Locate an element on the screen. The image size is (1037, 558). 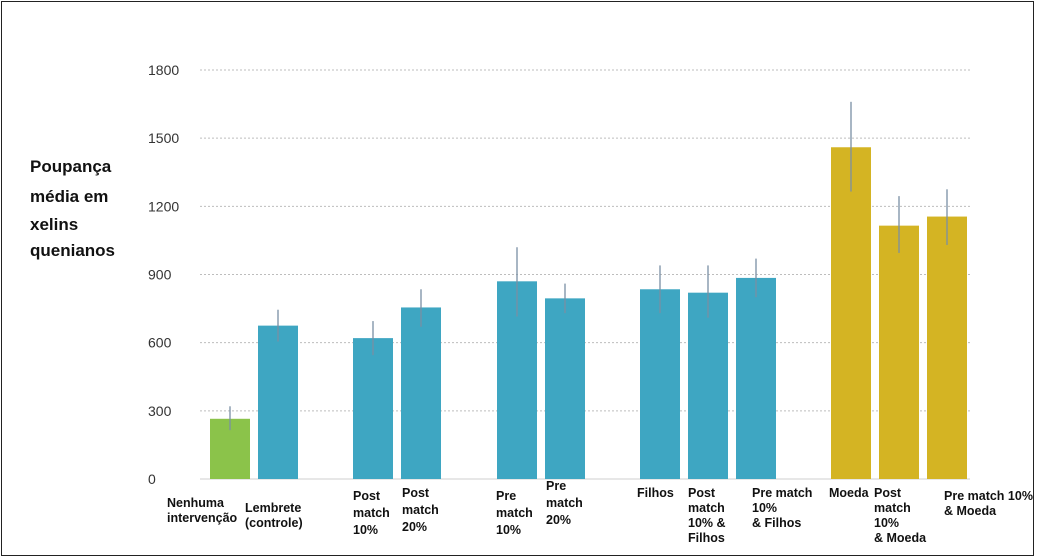
x-category-label: Moeda is located at coordinates (849, 493).